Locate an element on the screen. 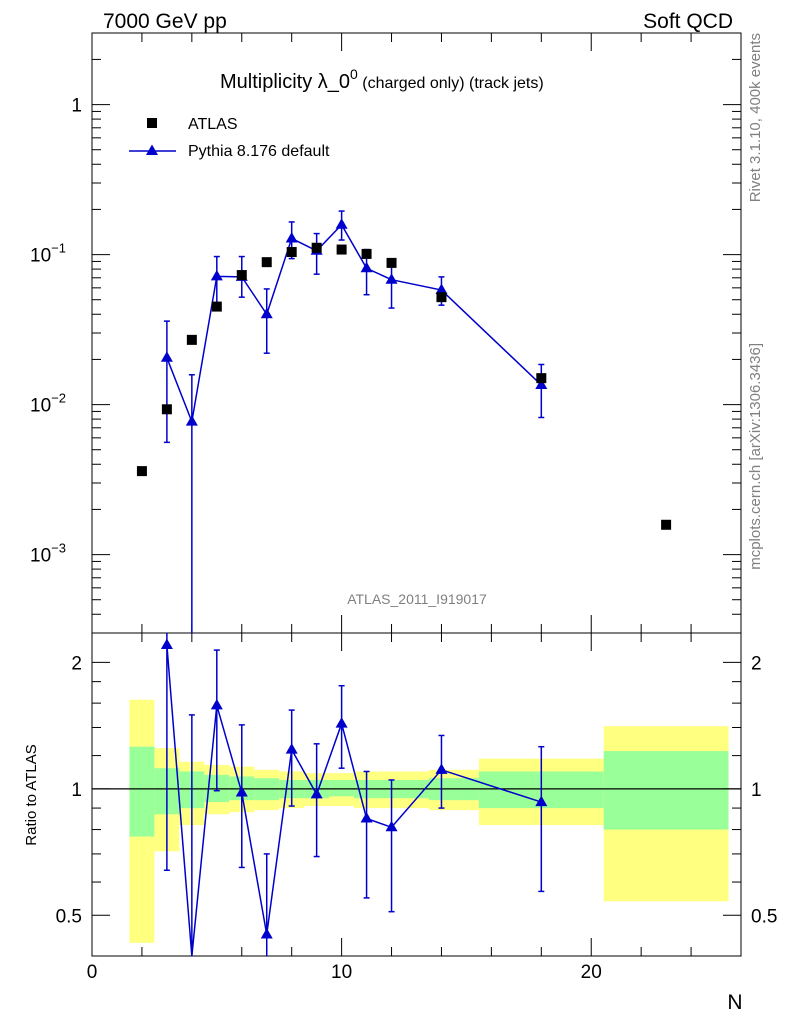  y-tick-label-exp: −1 is located at coordinates (58, 248).